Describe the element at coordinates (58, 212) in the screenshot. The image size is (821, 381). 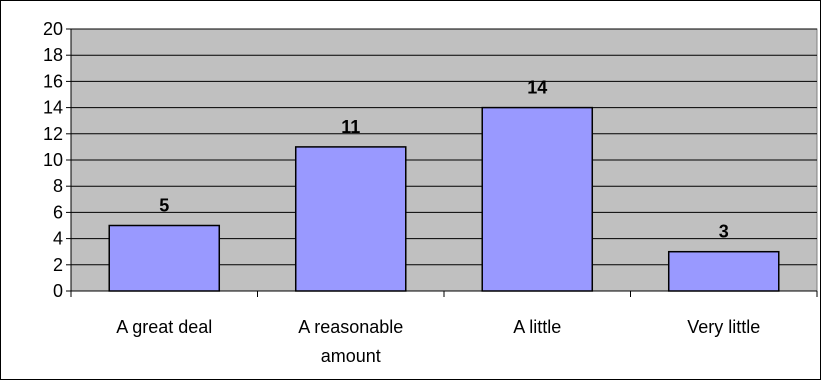
I see `y-tick-label: 6` at that location.